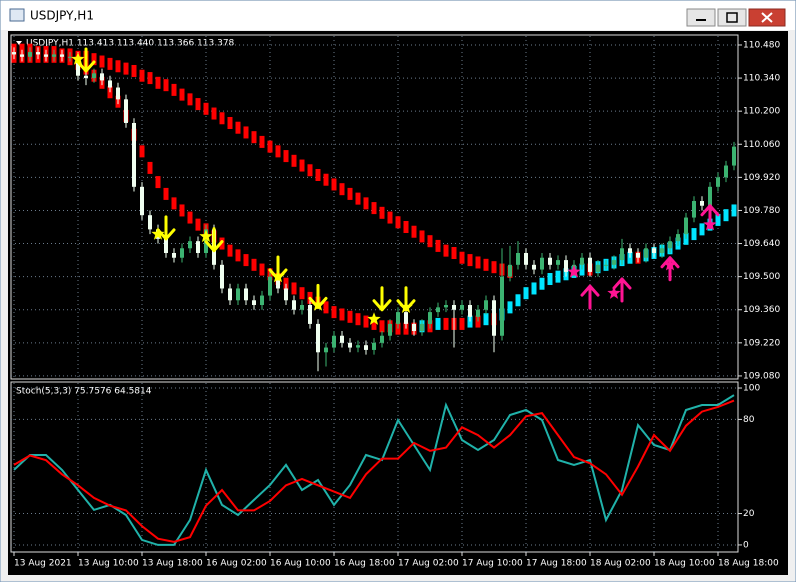 Image resolution: width=796 pixels, height=582 pixels. I want to click on panel-menu-icon, so click(19, 43).